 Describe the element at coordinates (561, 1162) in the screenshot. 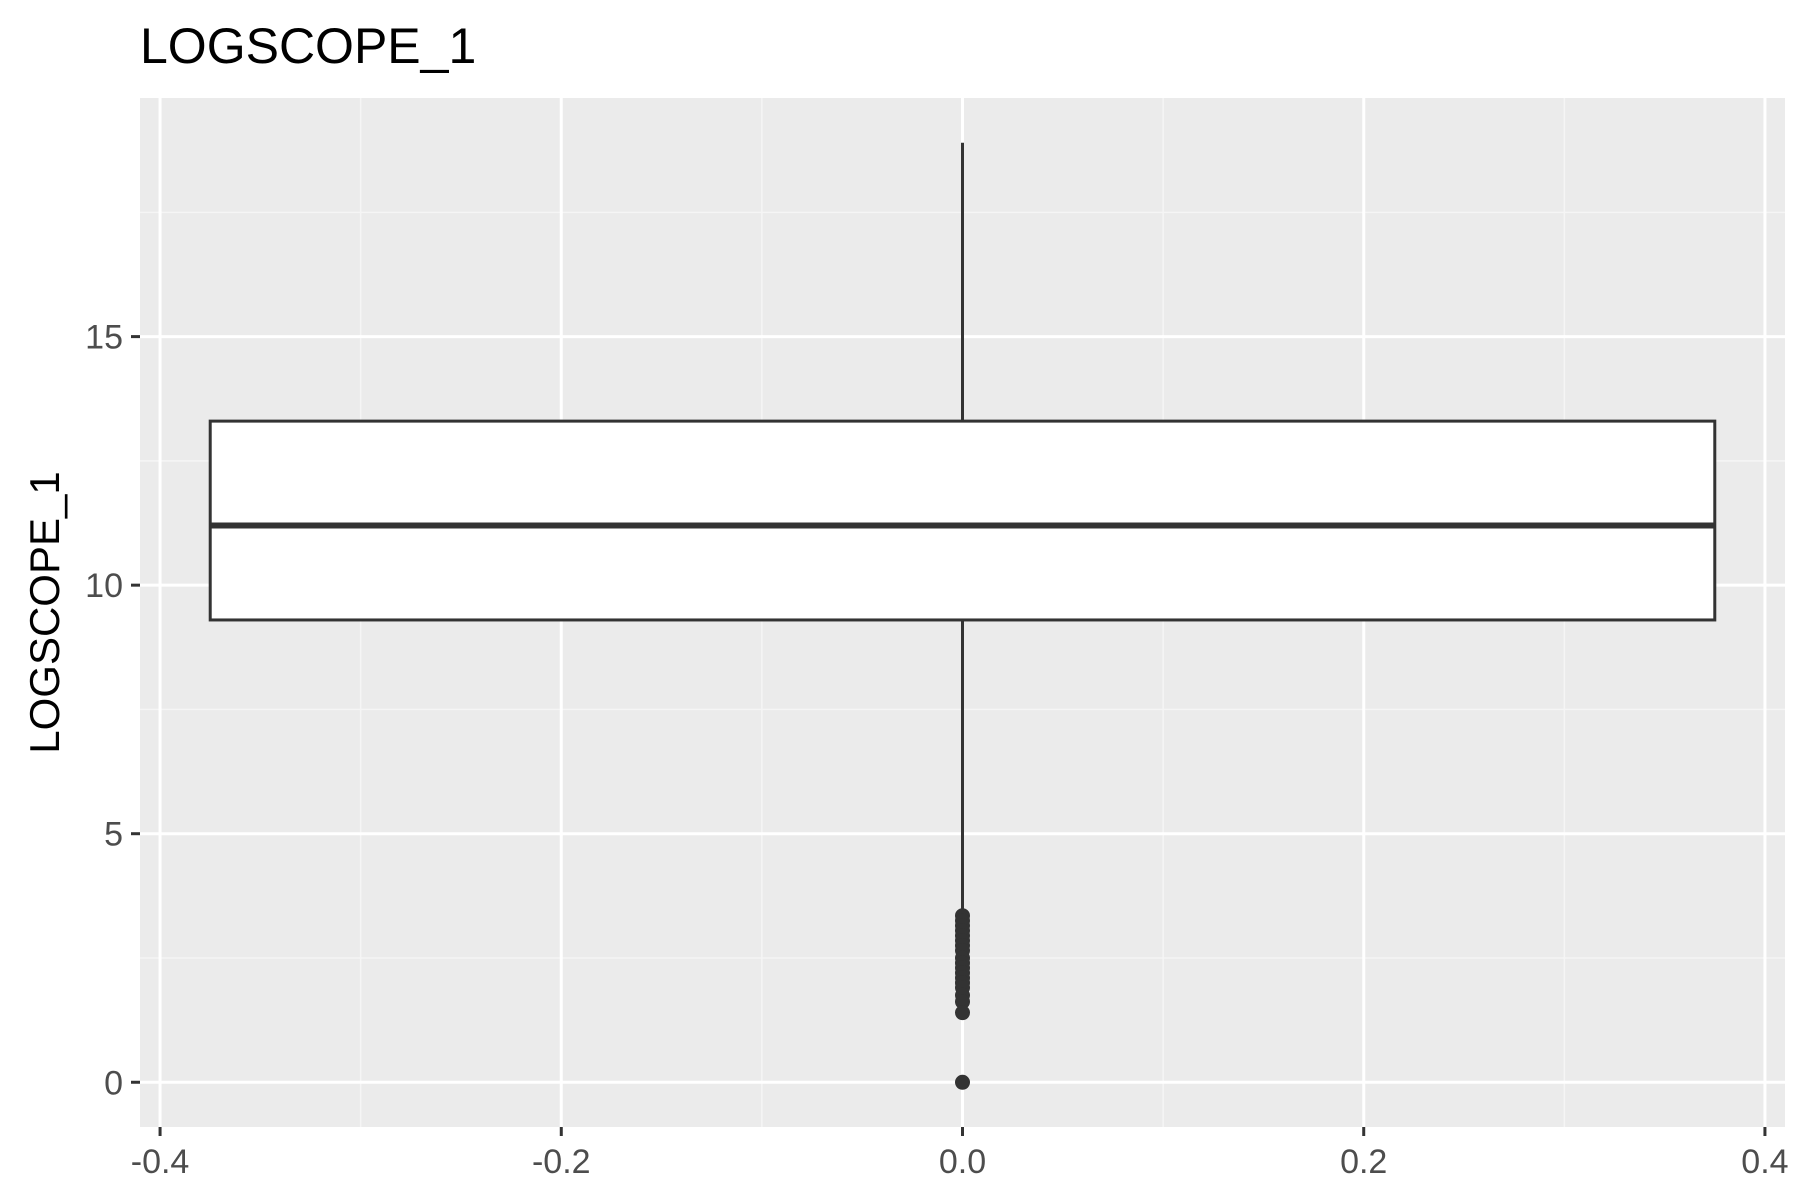

I see `x-tick-label: -0.2` at that location.